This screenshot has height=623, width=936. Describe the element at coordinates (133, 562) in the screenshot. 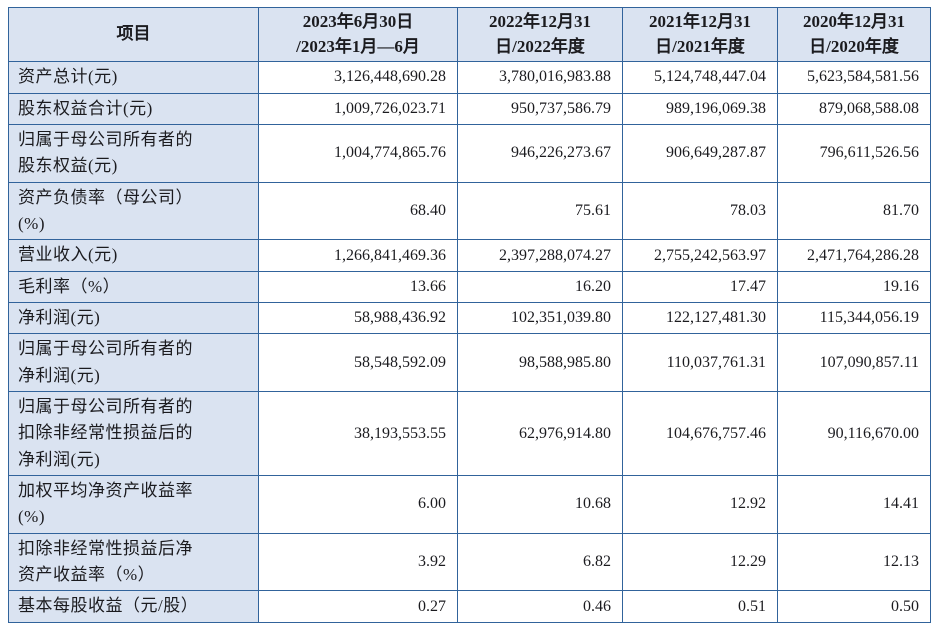

I see `row-label-cell: 扣除非经常性损益后净 资产收益率（%）` at that location.